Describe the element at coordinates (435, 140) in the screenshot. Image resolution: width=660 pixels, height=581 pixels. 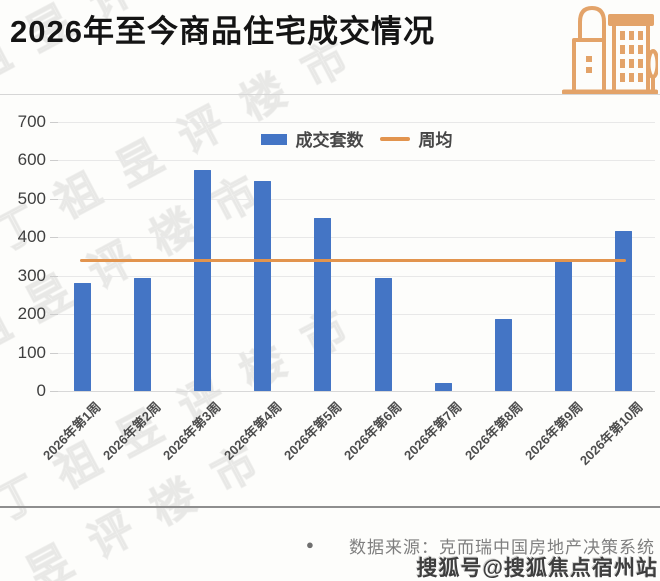
I see `legend-line-label: 周均` at that location.